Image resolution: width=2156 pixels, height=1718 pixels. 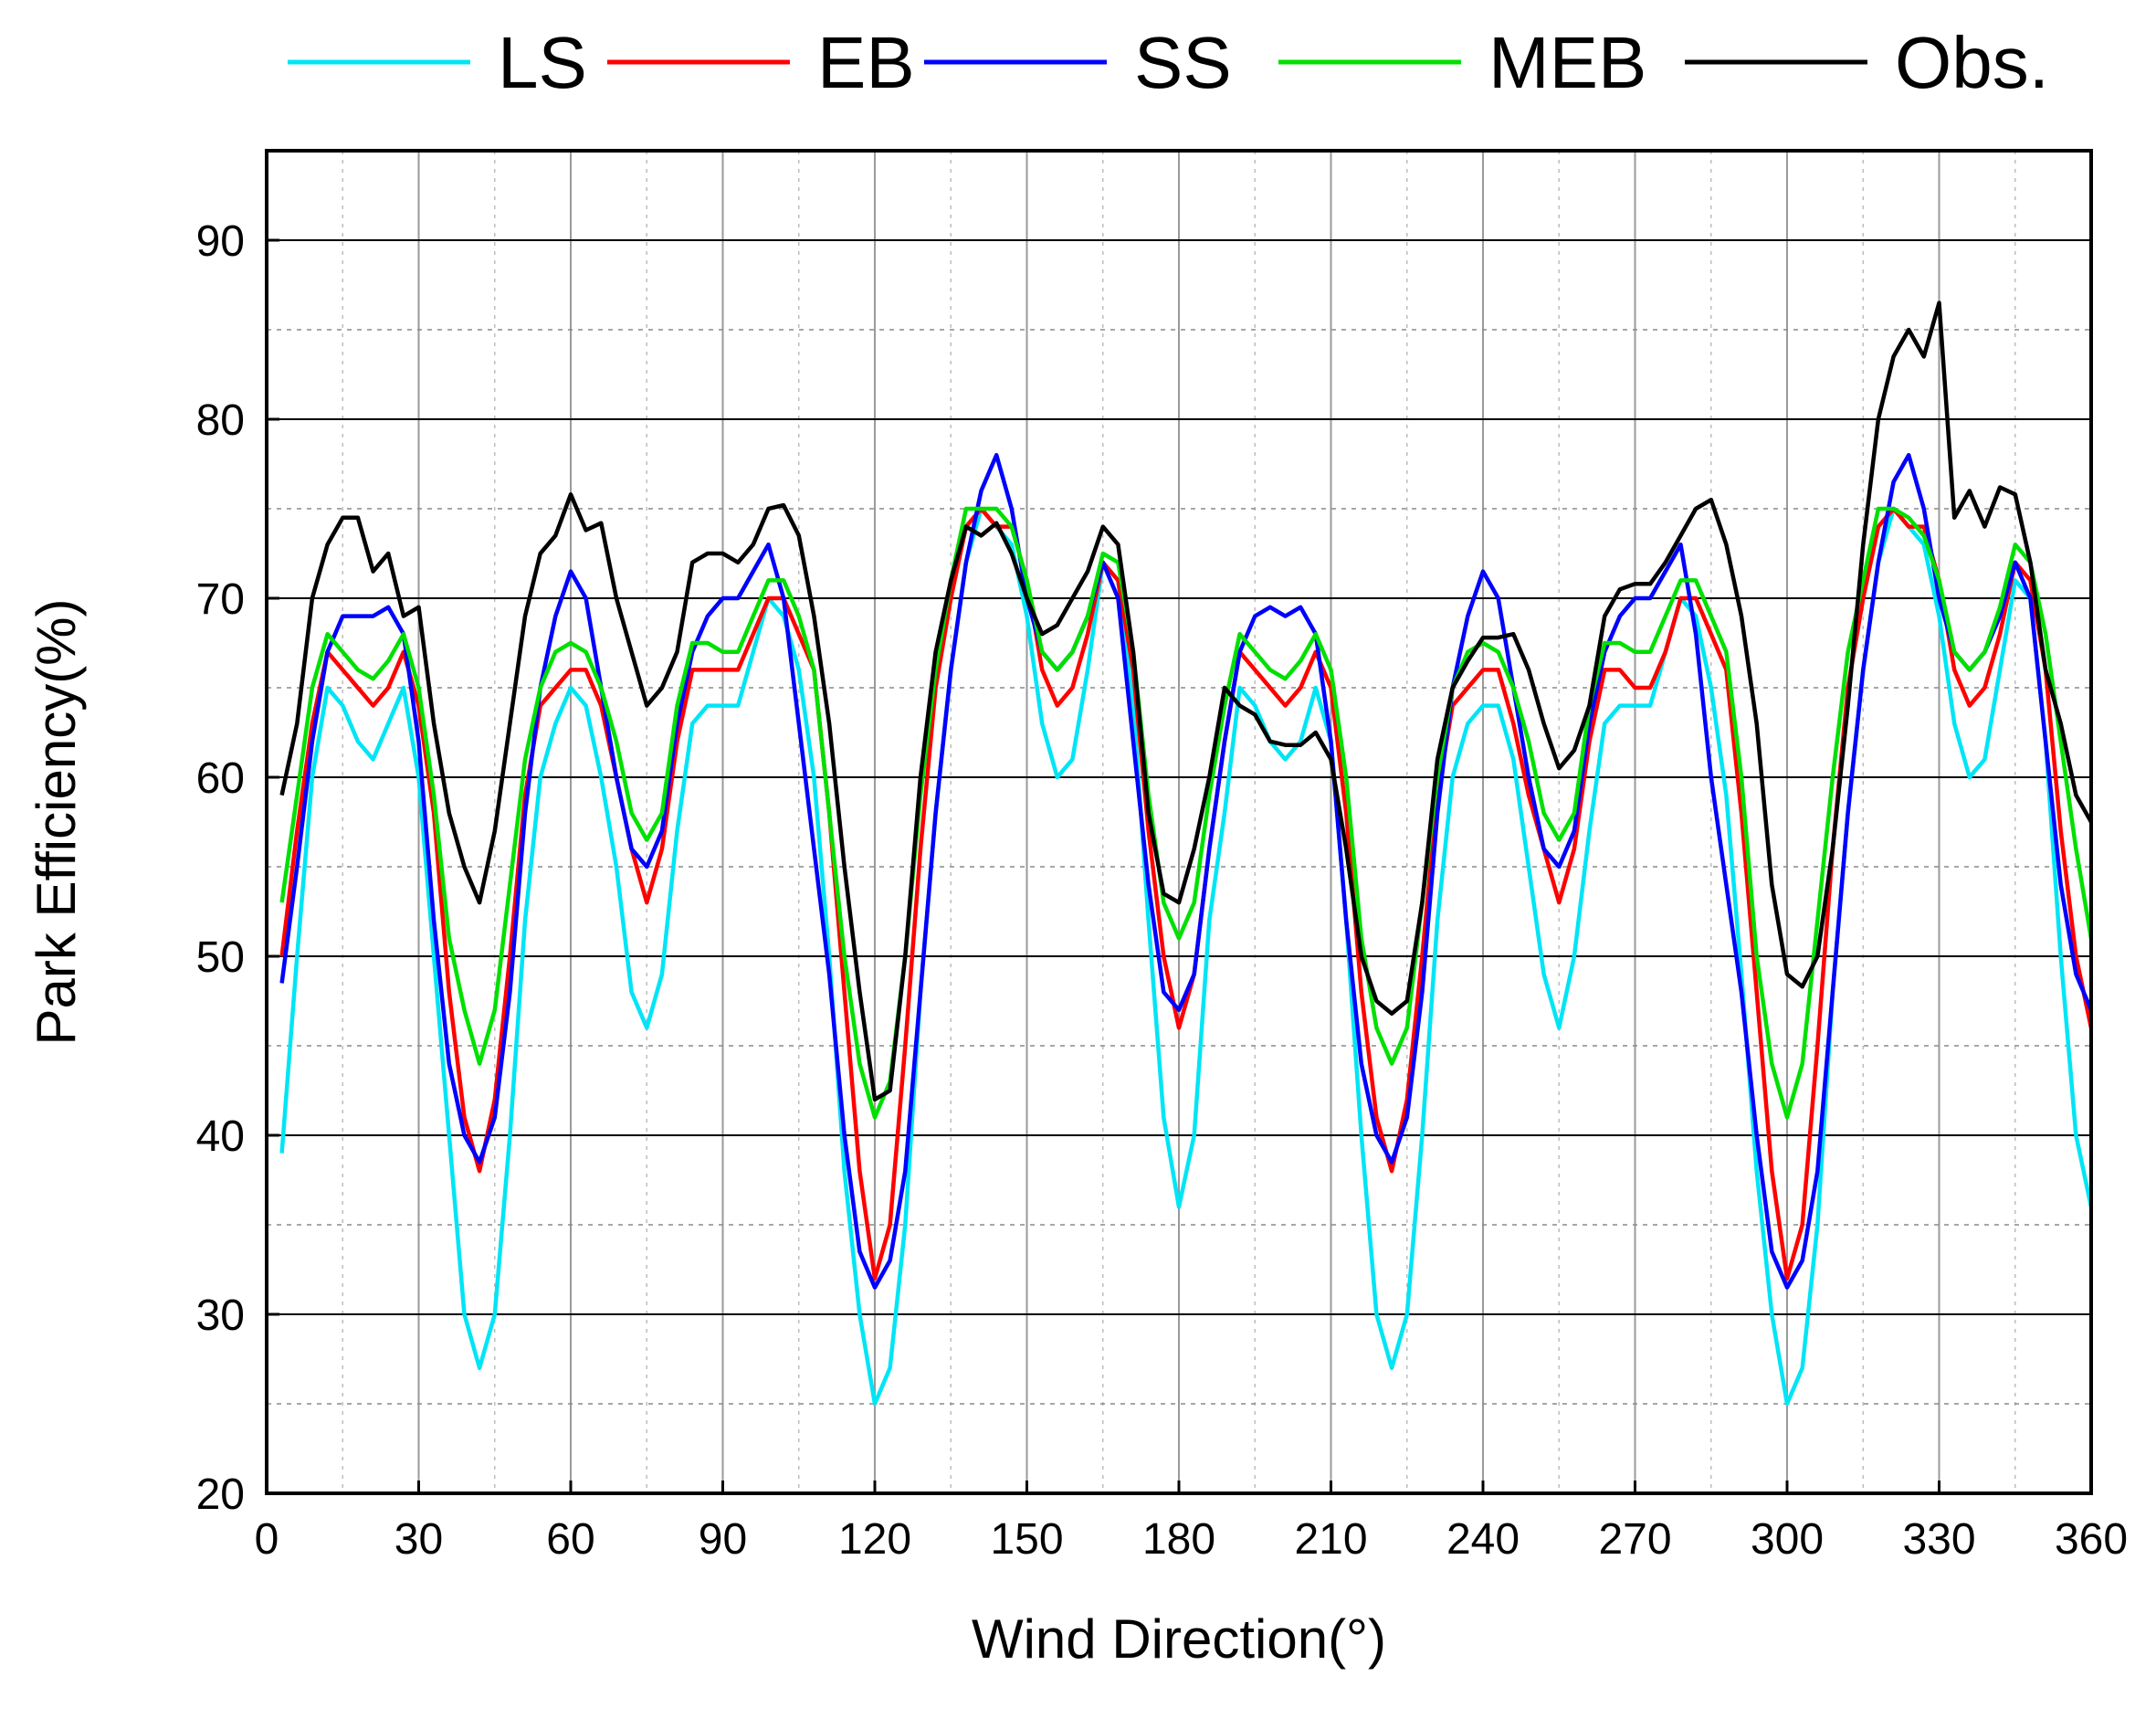 I want to click on x-tick-label: 330, so click(x=1938, y=1539).